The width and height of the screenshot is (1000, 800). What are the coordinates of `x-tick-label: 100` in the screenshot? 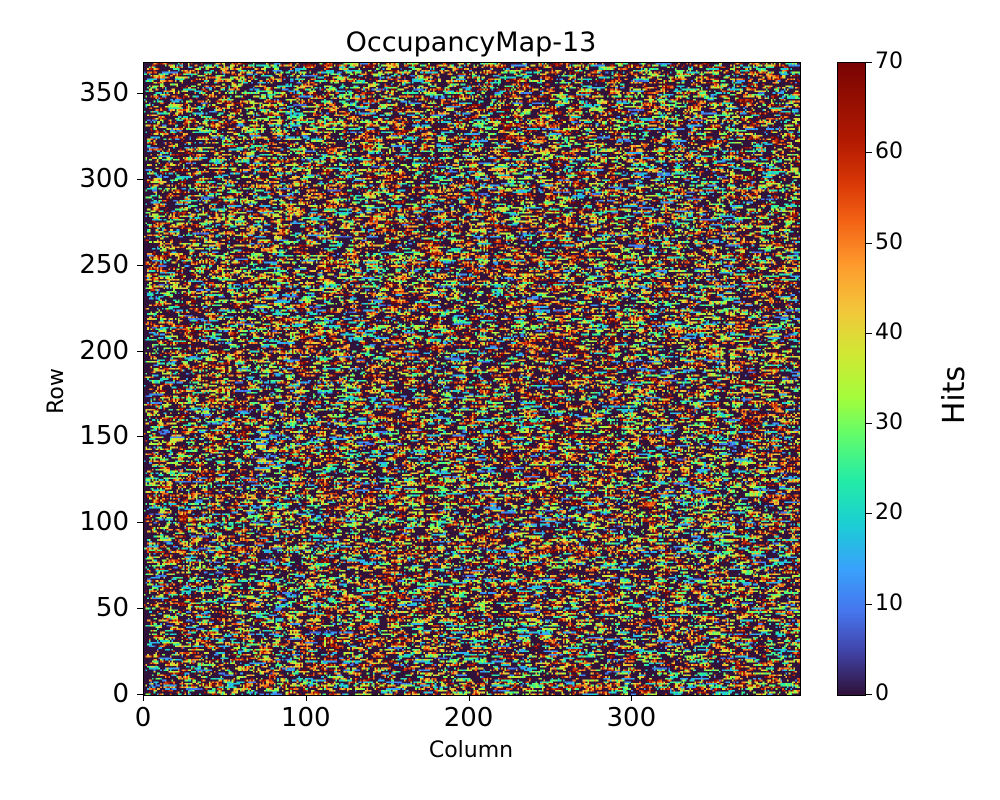 It's located at (305, 718).